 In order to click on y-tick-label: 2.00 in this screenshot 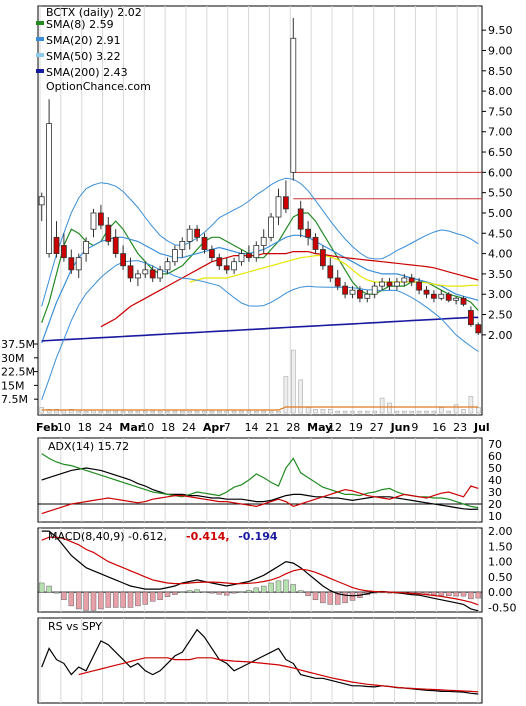, I will do `click(500, 335)`.